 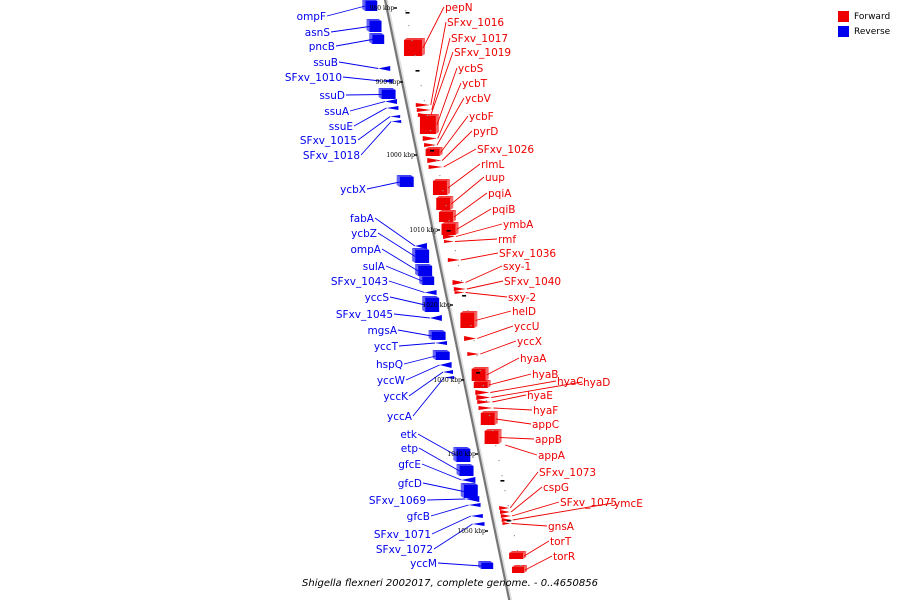 I want to click on gene-held, so click(x=469, y=319).